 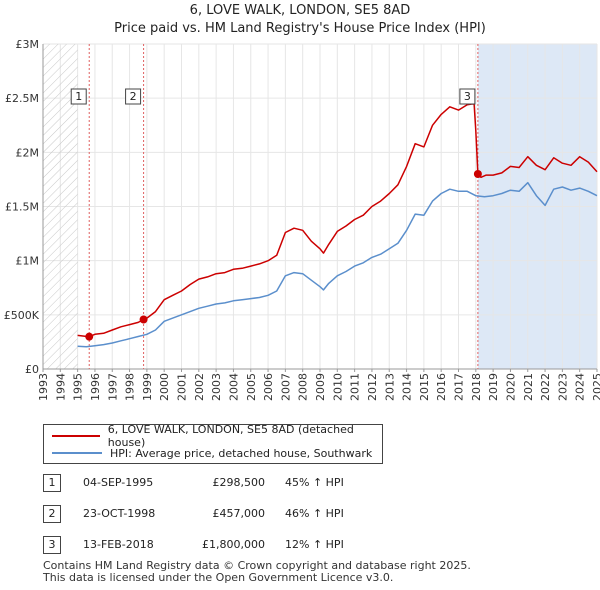 I want to click on y-tick-label: £0, so click(x=32, y=369).